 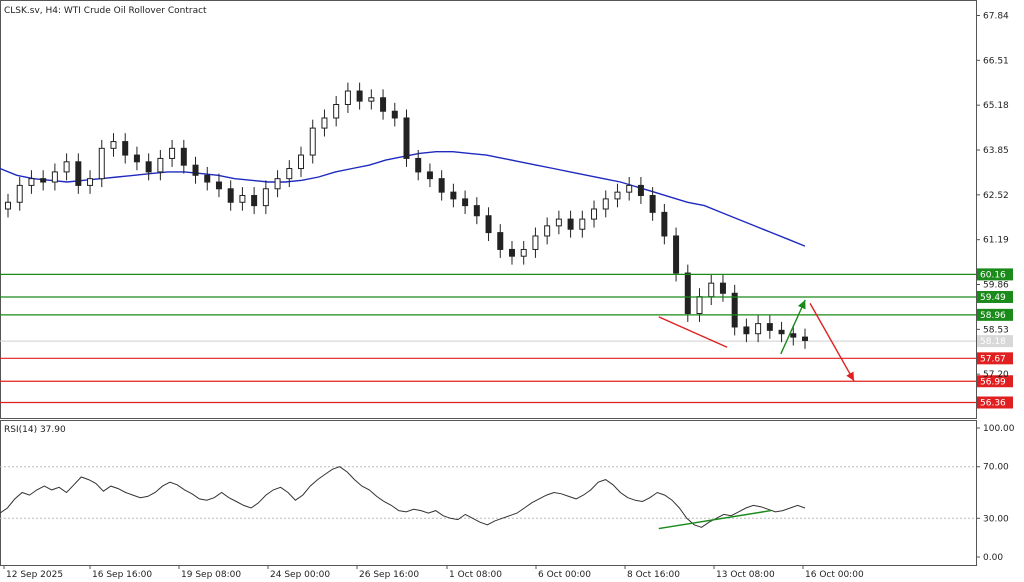 What do you see at coordinates (996, 151) in the screenshot?
I see `price-tick-label: 63.85` at bounding box center [996, 151].